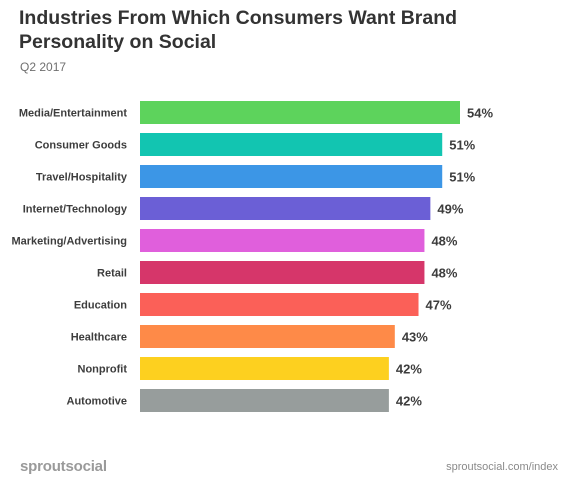 The width and height of the screenshot is (577, 489). I want to click on value-label-nonprofit: 42%, so click(409, 369).